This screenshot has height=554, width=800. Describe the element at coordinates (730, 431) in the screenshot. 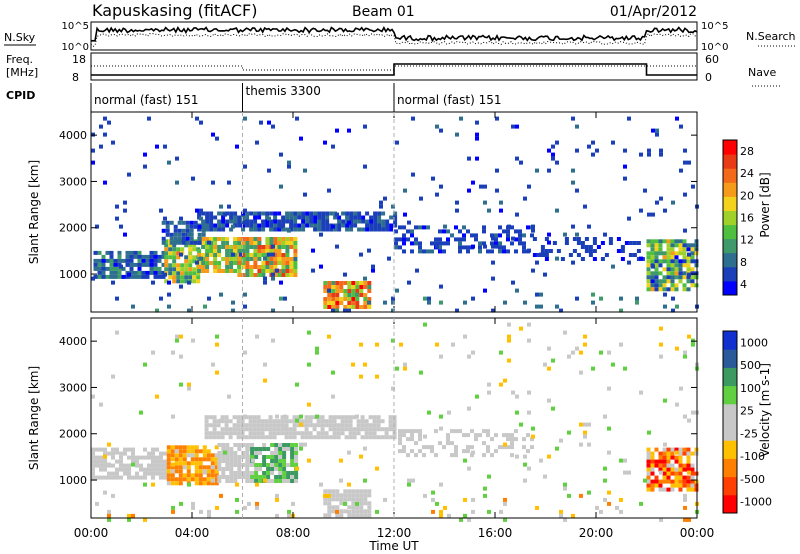

I see `colorbar-swatch` at that location.